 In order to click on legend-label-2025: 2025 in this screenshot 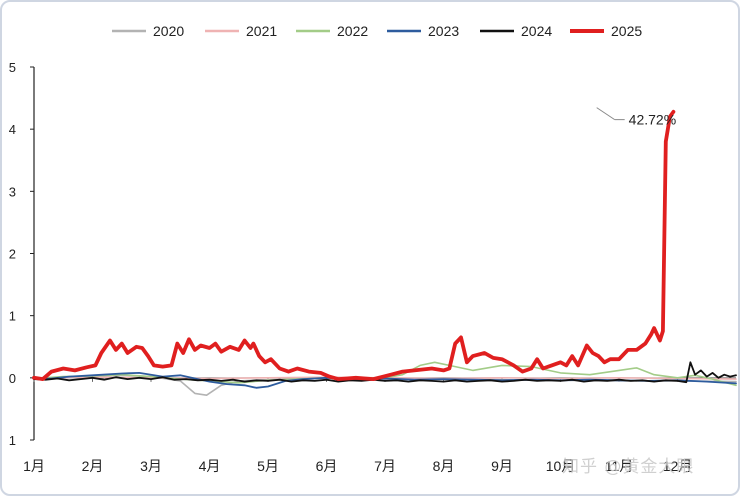, I will do `click(626, 31)`.